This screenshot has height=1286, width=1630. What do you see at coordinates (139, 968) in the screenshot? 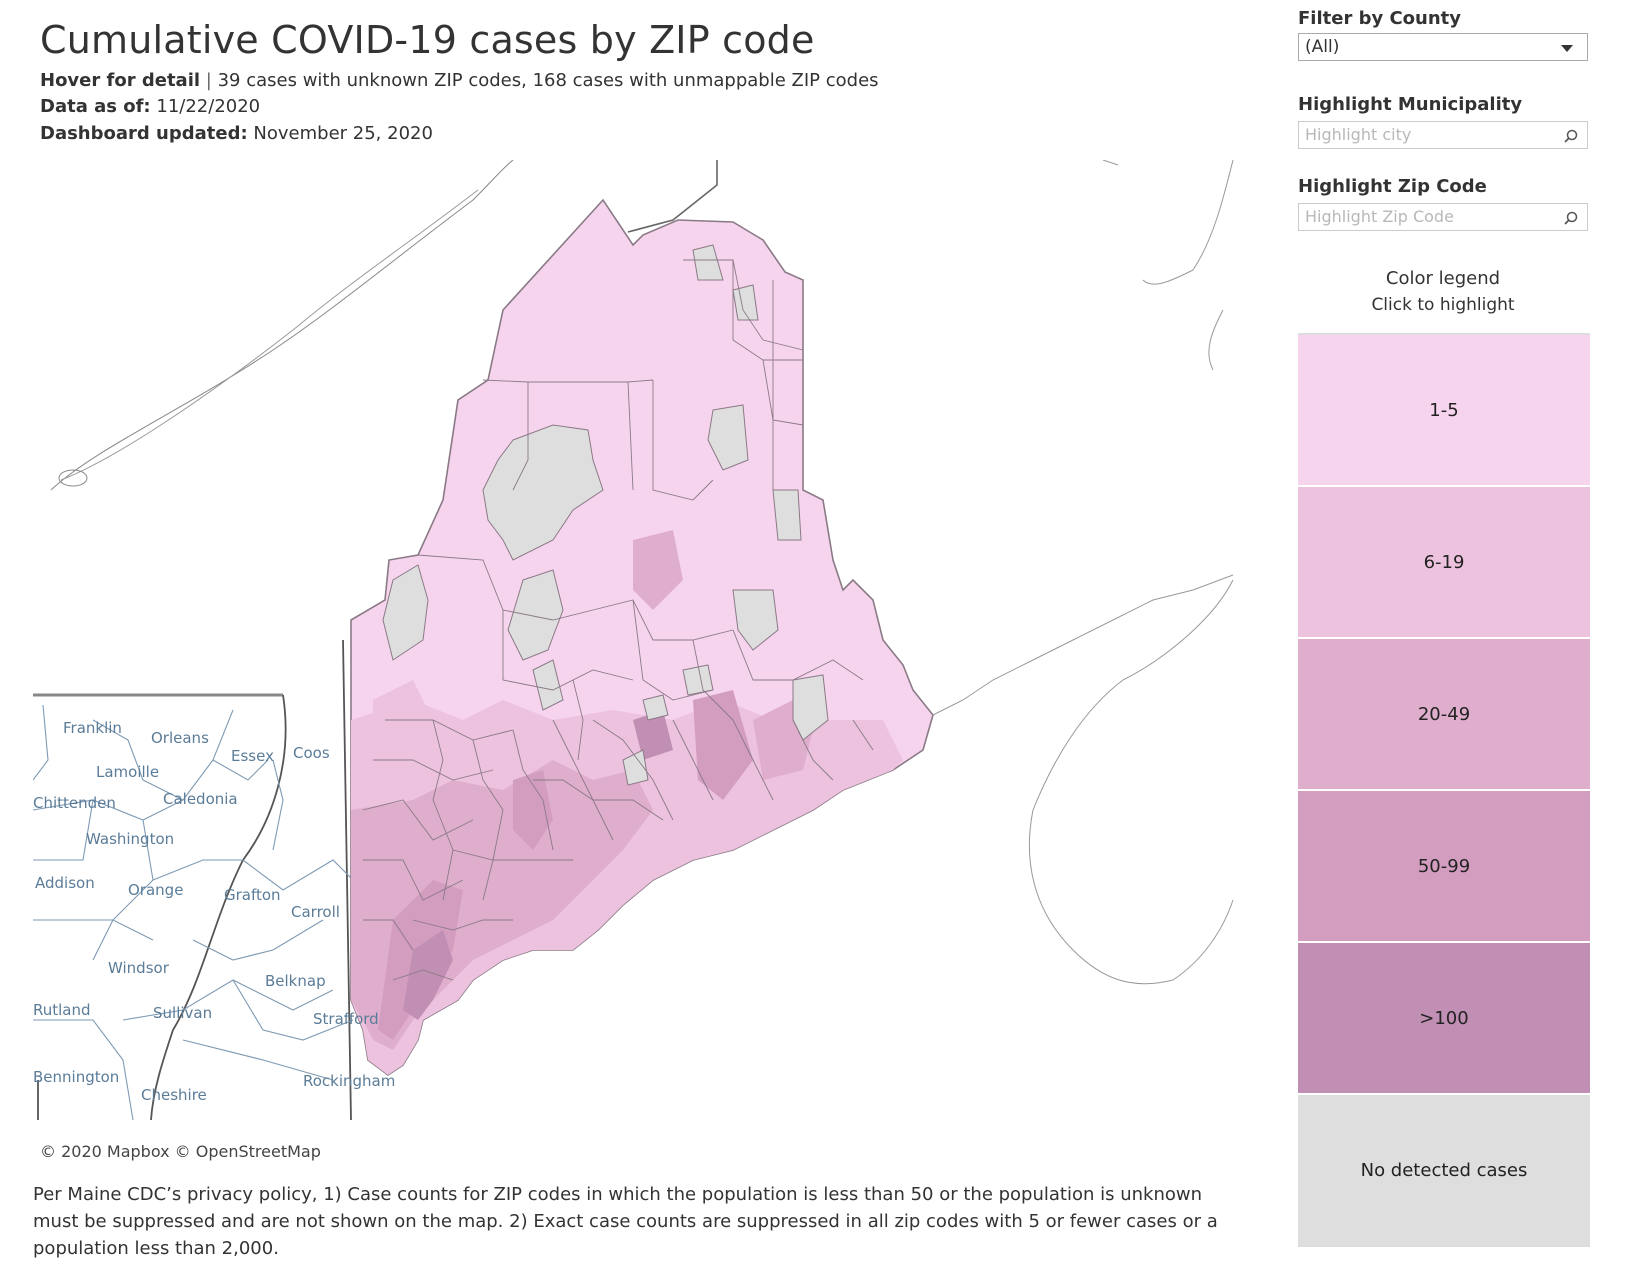
I see `county-label: Windsor` at bounding box center [139, 968].